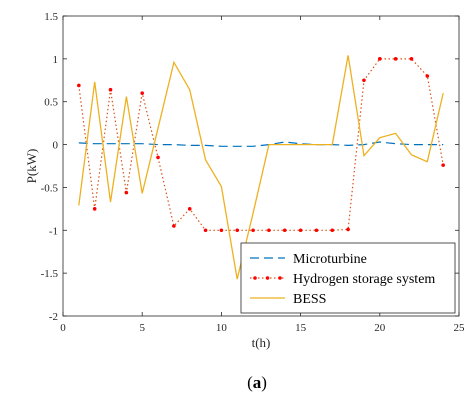  I want to click on x-tick-label: 10, so click(222, 328).